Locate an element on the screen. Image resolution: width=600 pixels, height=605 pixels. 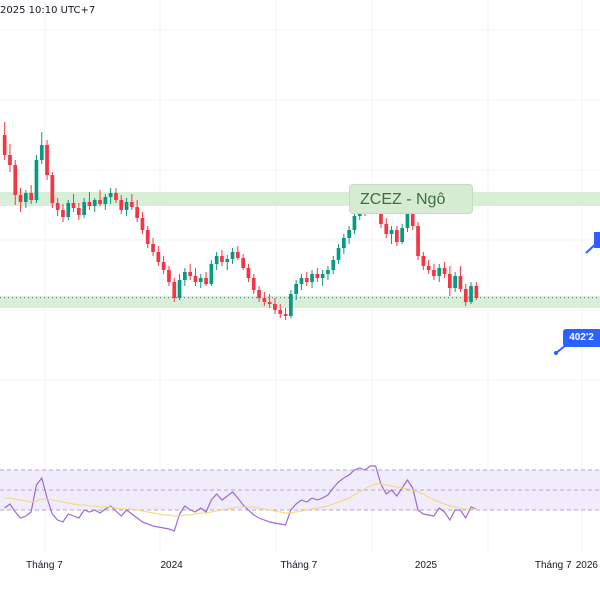
rsi-lines is located at coordinates (240, 498).